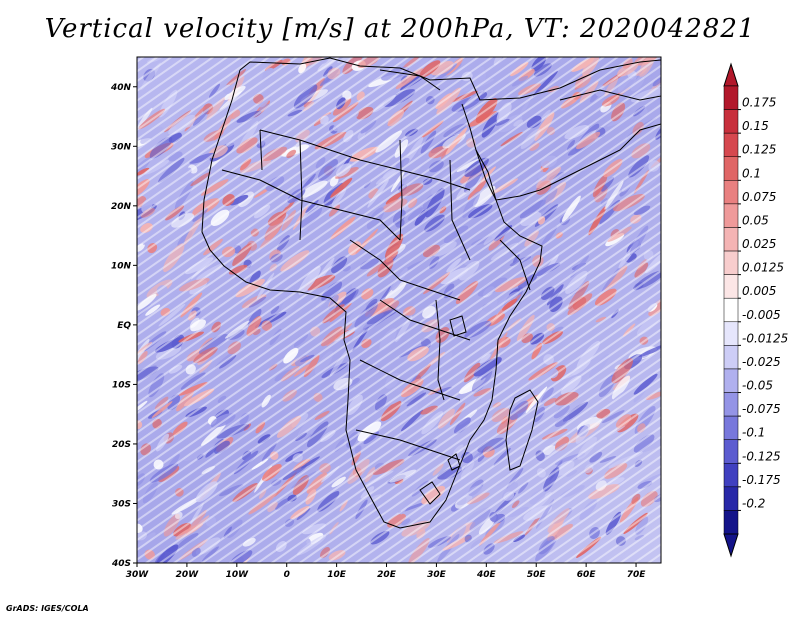 This screenshot has width=800, height=618. I want to click on lon-tick-label: 0, so click(287, 575).